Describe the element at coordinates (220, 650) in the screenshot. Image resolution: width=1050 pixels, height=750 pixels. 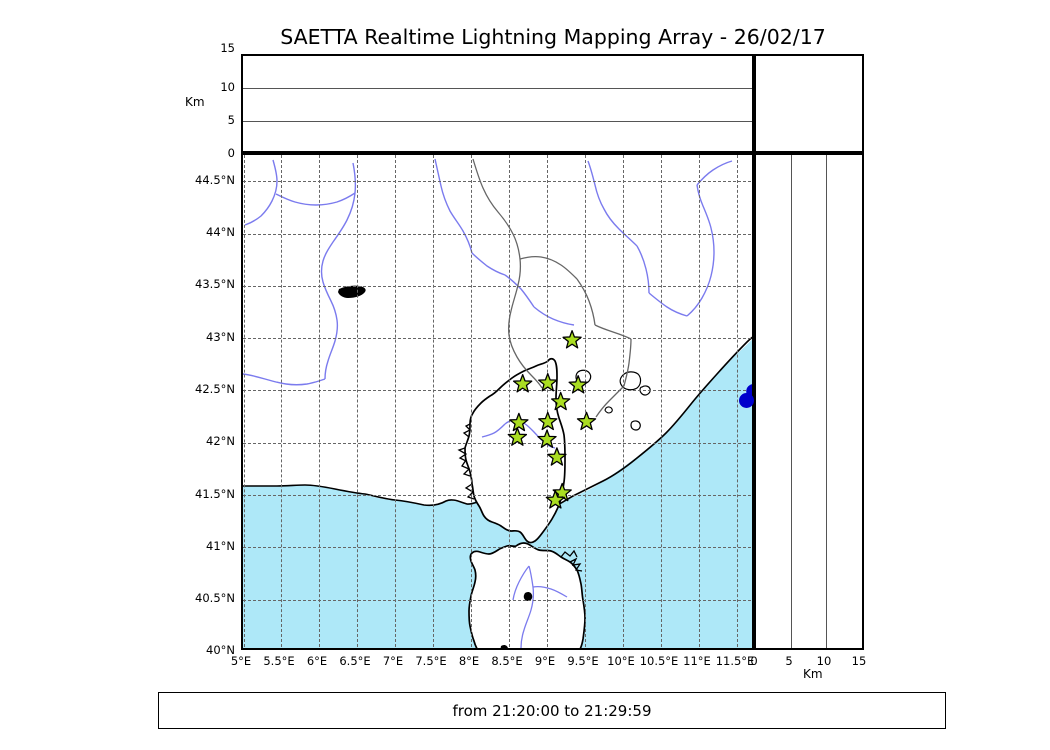
I see `latitude-tick-40: 40°N` at that location.